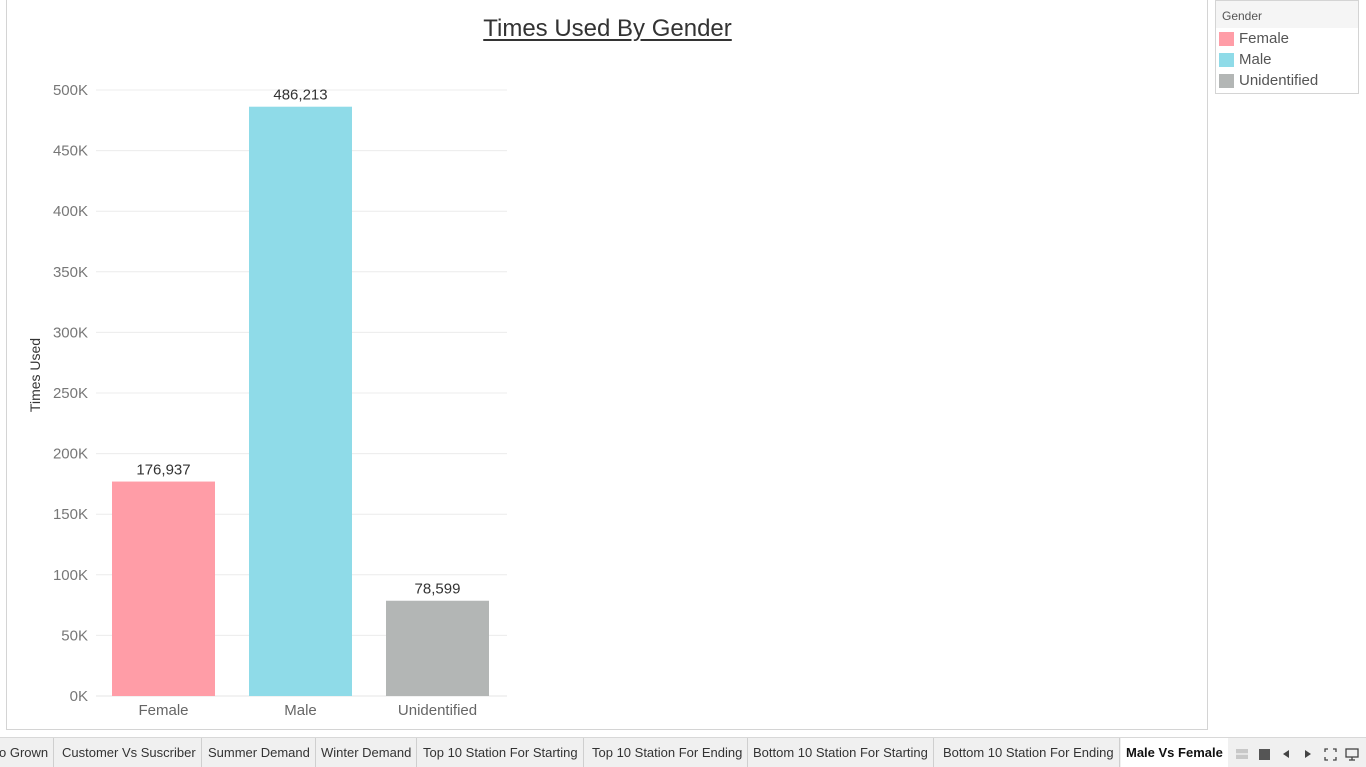 The height and width of the screenshot is (767, 1366). What do you see at coordinates (1255, 59) in the screenshot?
I see `legend-label: Male` at bounding box center [1255, 59].